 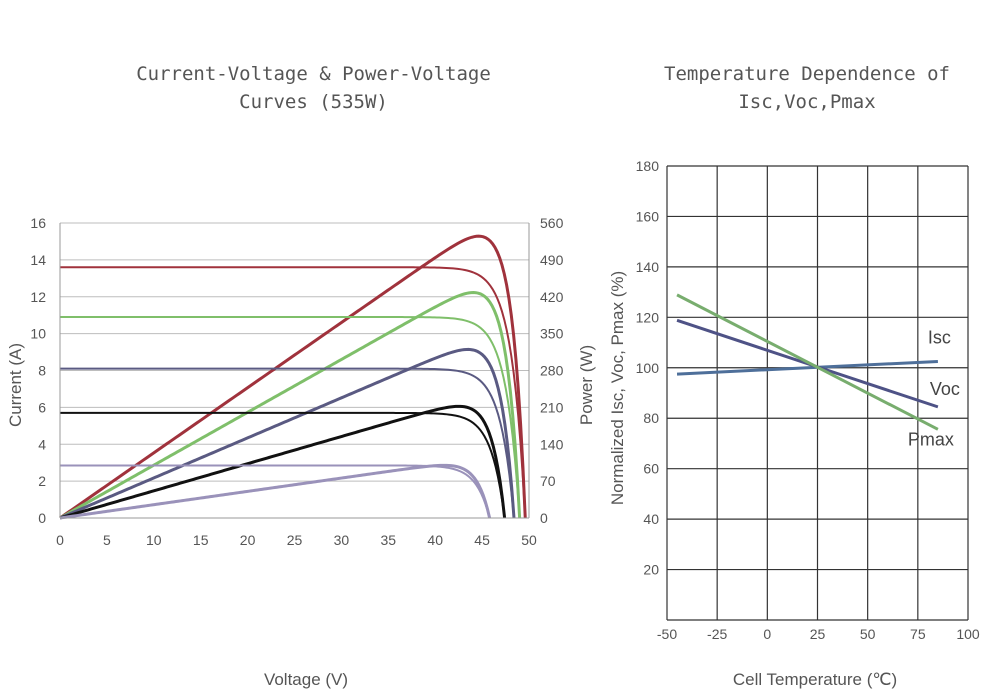 I want to click on chart1-y-tick-label: 12, so click(x=38, y=297).